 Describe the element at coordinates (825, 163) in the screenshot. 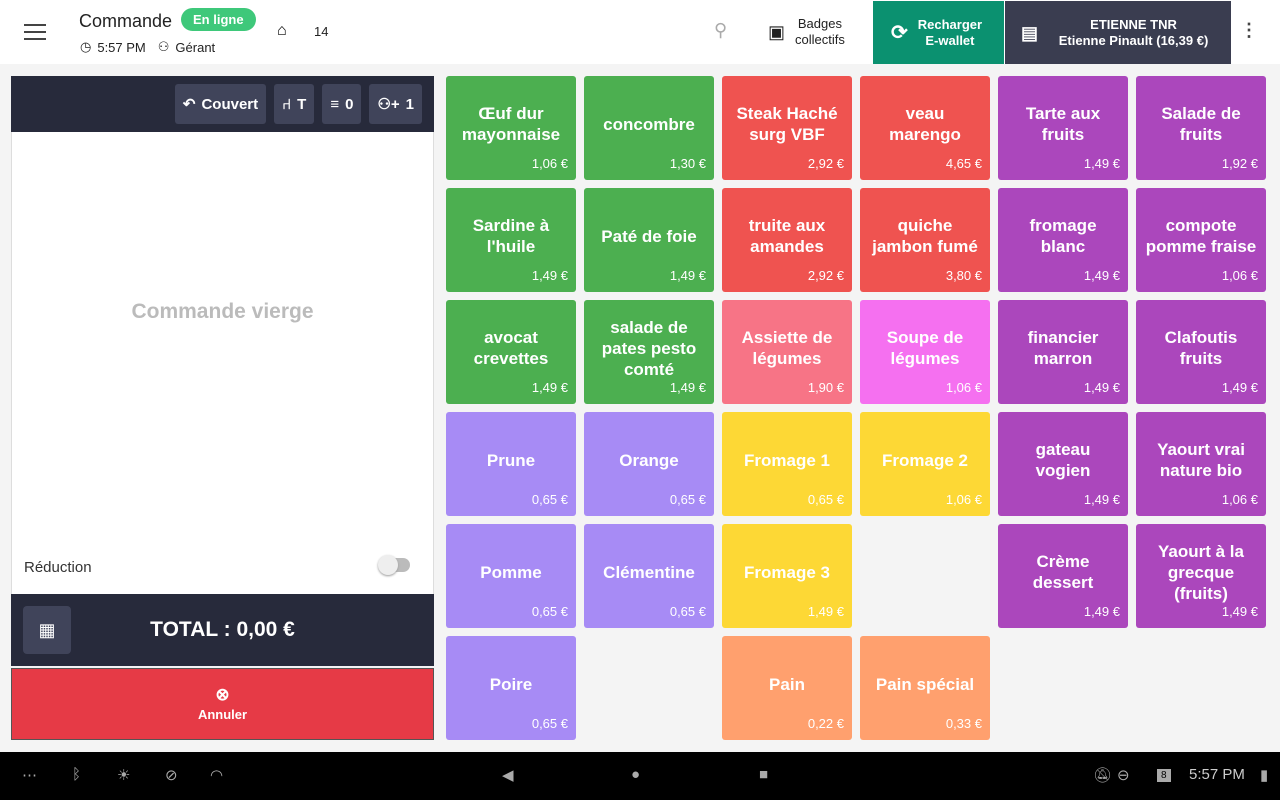

I see `product-price: 2,92 €` at that location.